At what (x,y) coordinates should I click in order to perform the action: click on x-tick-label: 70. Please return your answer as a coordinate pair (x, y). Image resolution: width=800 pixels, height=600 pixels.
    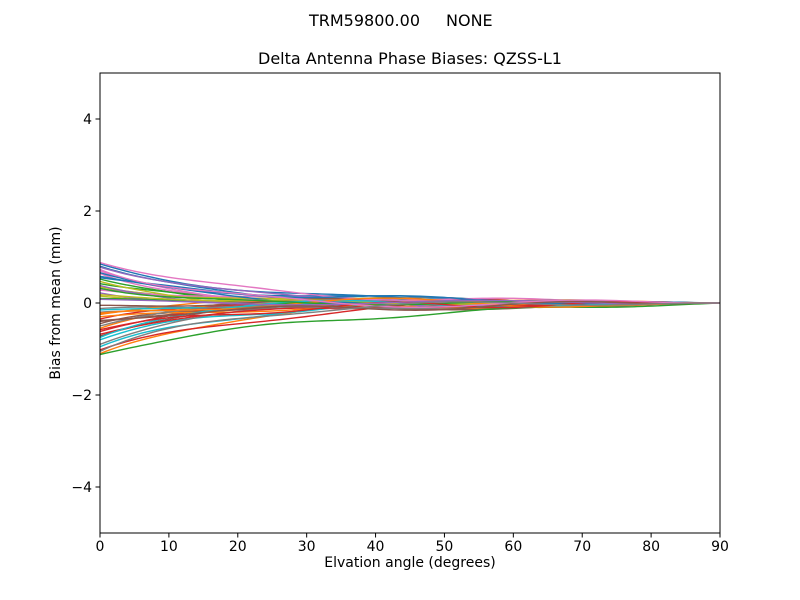
    Looking at the image, I should click on (582, 547).